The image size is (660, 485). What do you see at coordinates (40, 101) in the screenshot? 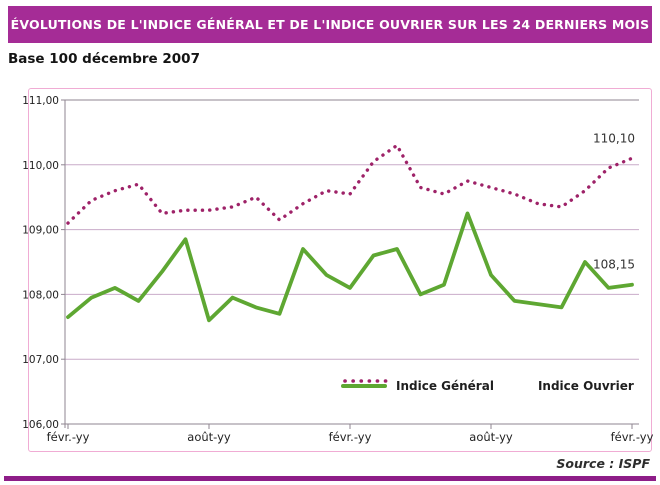
I see `svg-text: 111,00` at bounding box center [40, 101].